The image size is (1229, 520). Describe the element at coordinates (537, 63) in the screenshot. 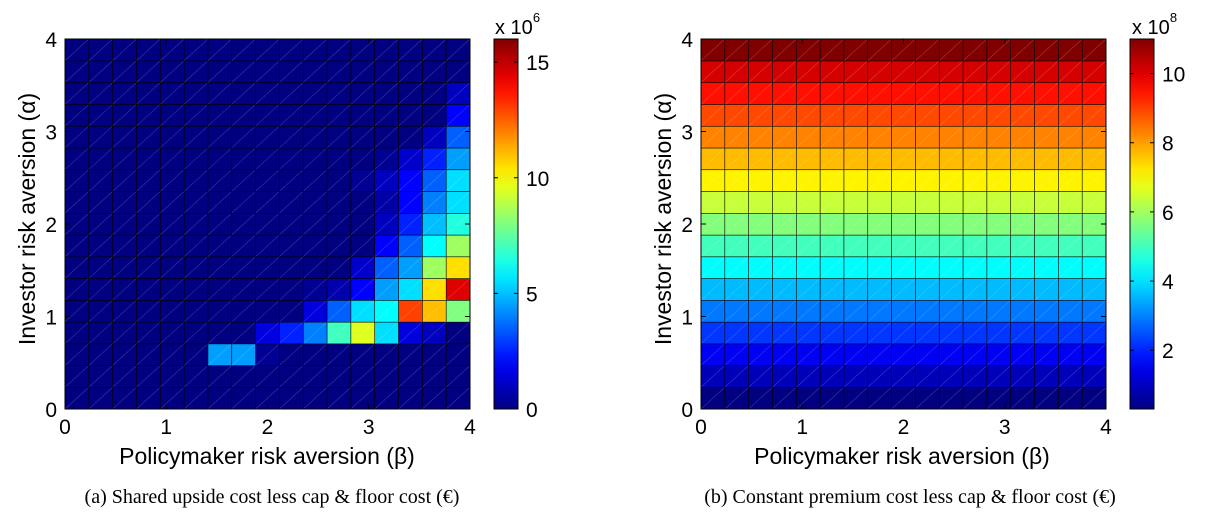

I see `colorbar-tick-label: 15` at that location.